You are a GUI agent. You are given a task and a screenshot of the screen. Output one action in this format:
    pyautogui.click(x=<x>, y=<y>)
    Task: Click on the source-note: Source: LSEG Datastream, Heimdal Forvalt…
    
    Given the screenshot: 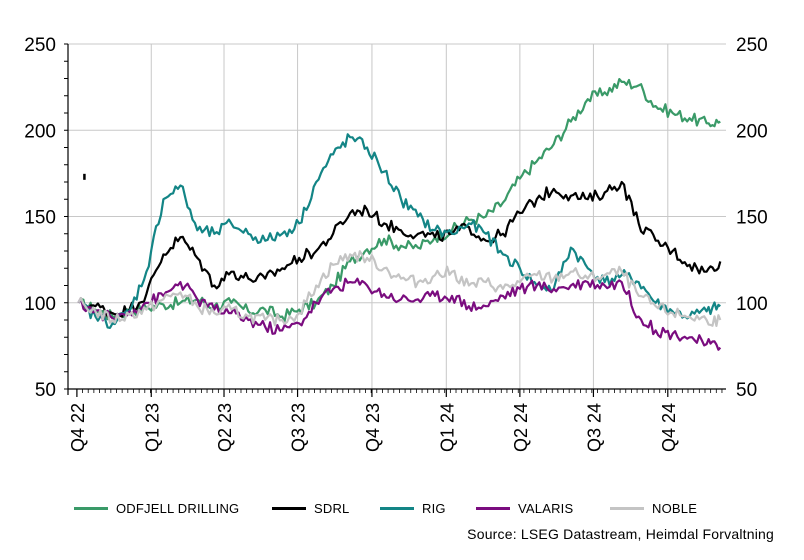 What is the action you would take?
    pyautogui.click(x=620, y=534)
    